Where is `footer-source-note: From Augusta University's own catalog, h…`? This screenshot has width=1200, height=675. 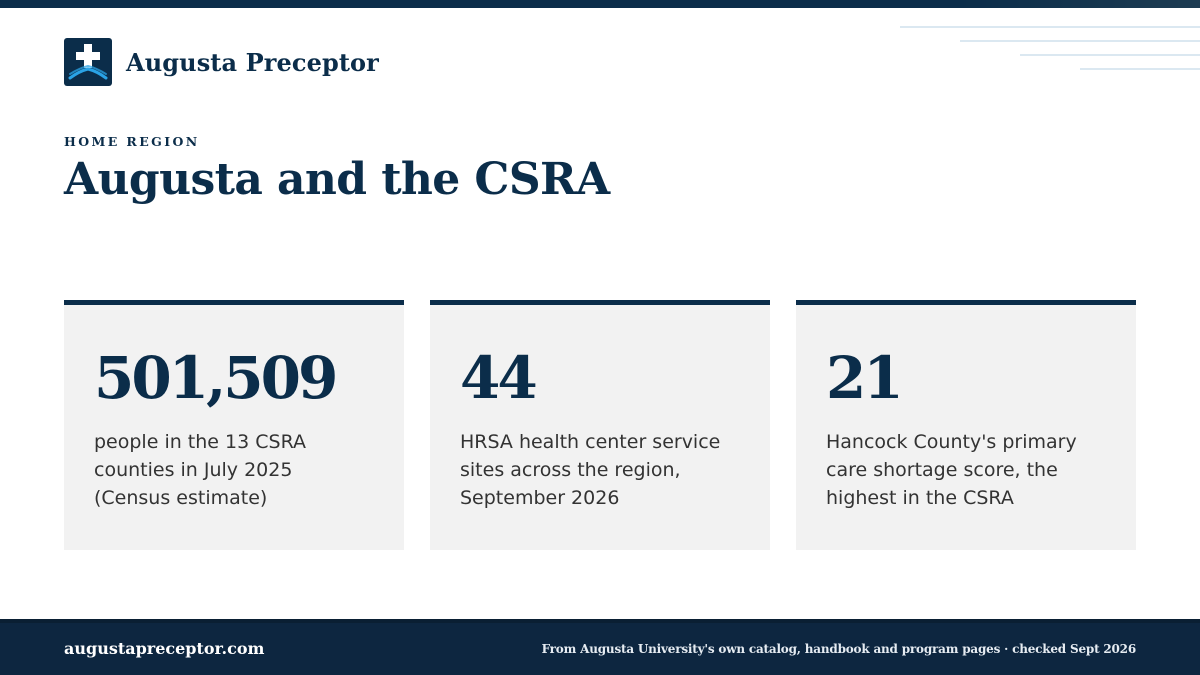 footer-source-note: From Augusta University's own catalog, h… is located at coordinates (839, 649).